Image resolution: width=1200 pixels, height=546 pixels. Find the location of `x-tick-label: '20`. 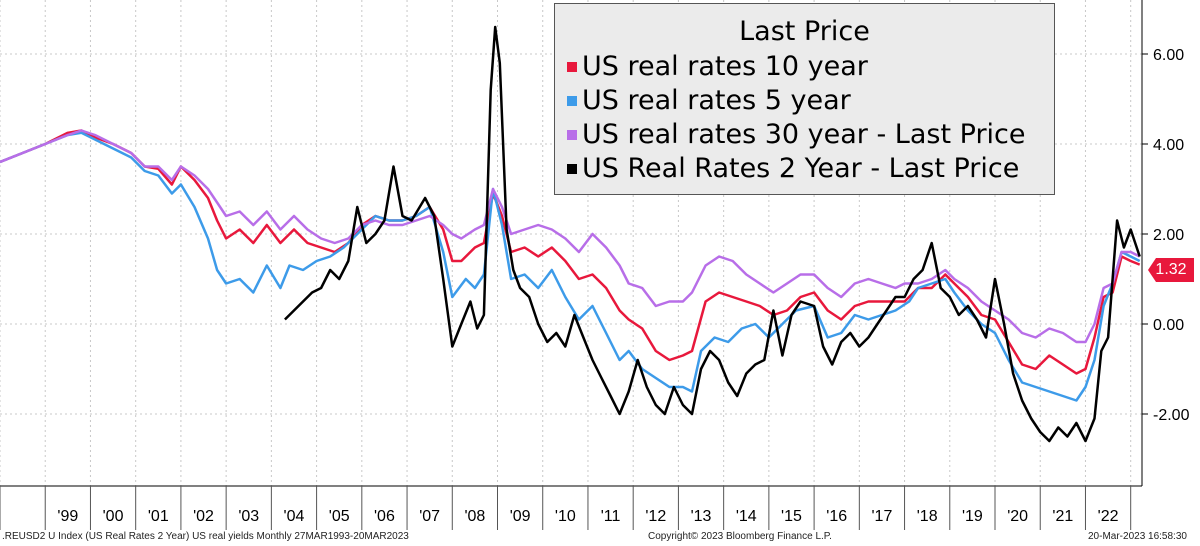

x-tick-label: '20 is located at coordinates (1017, 516).